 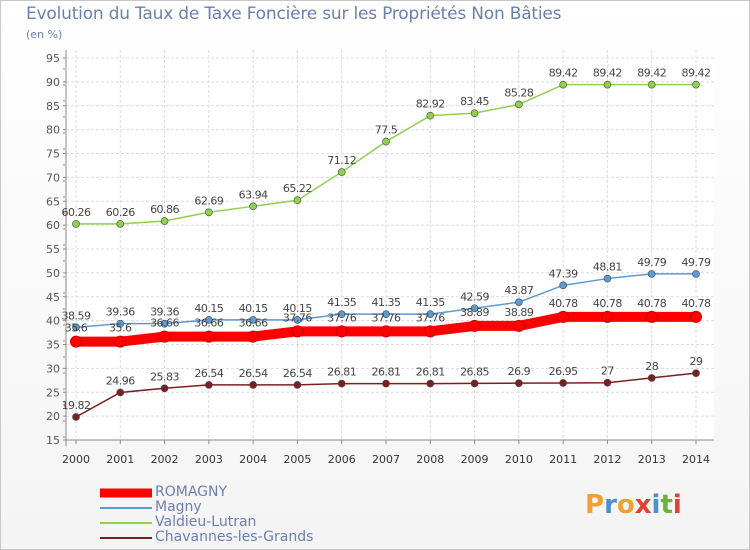 I want to click on x-tick-label: 2003, so click(x=209, y=459).